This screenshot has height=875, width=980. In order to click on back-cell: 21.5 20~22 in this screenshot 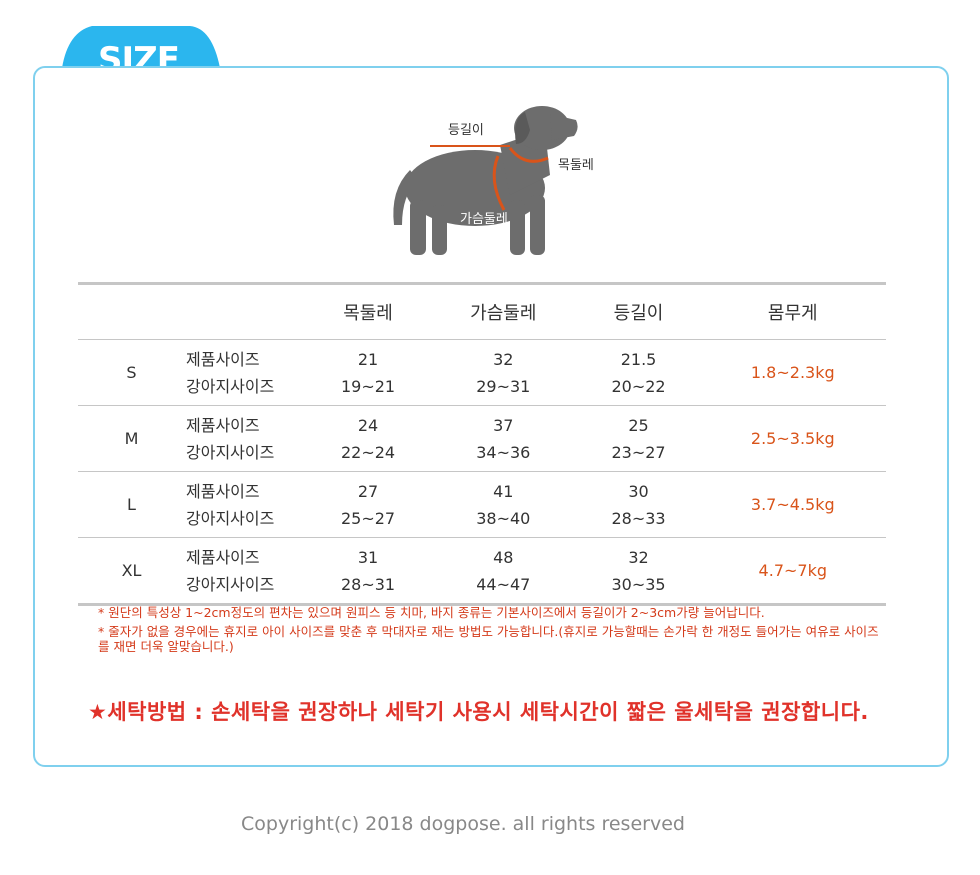, I will do `click(638, 372)`.